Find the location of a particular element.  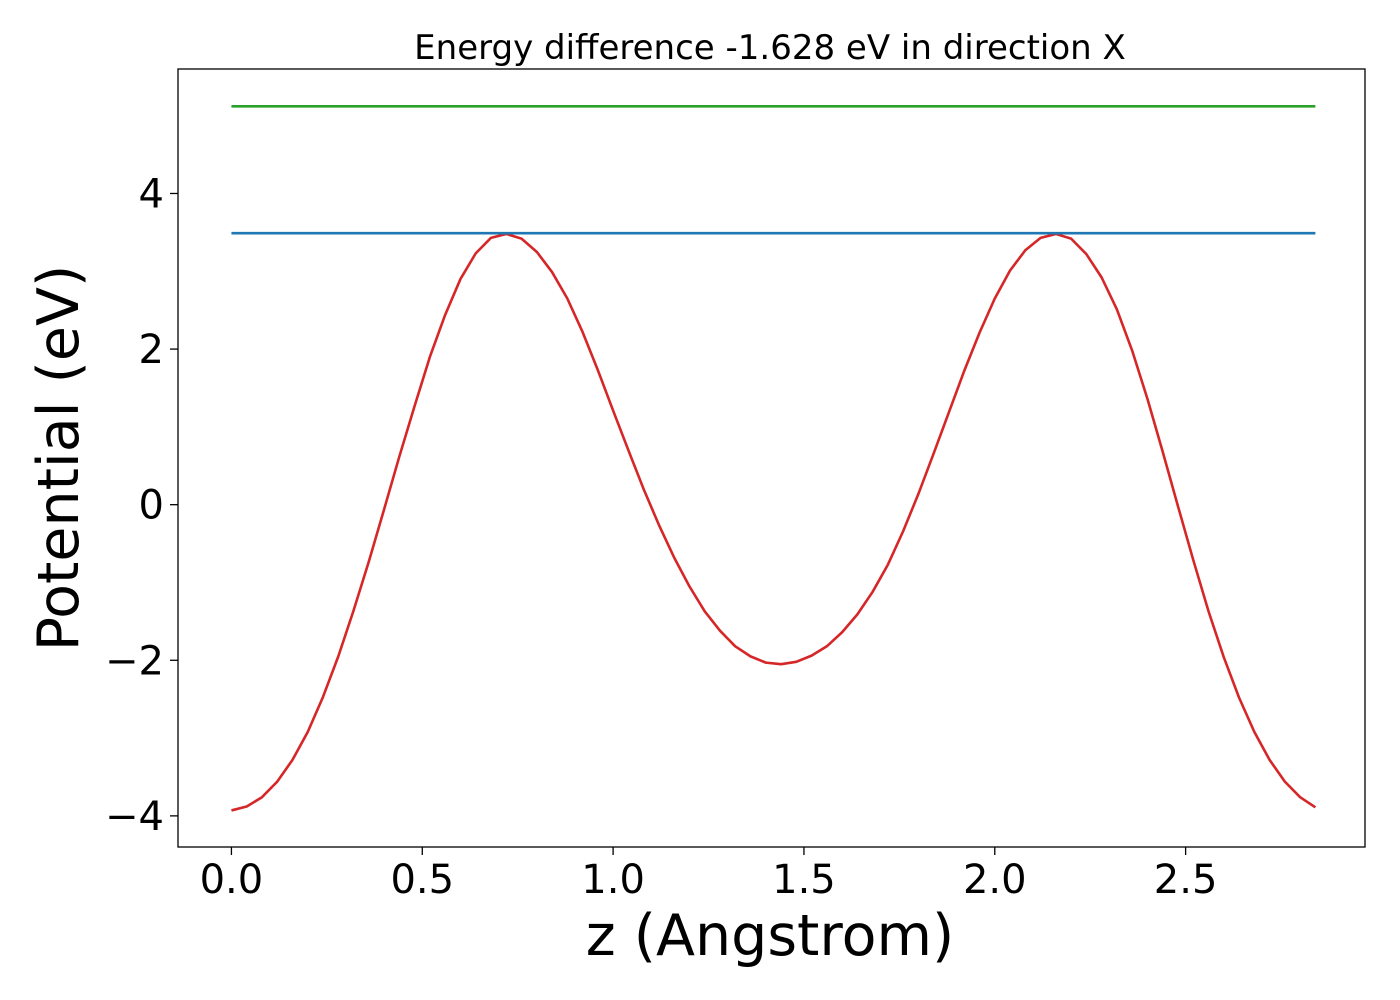

x-tick-label: 2.5 is located at coordinates (1186, 880).